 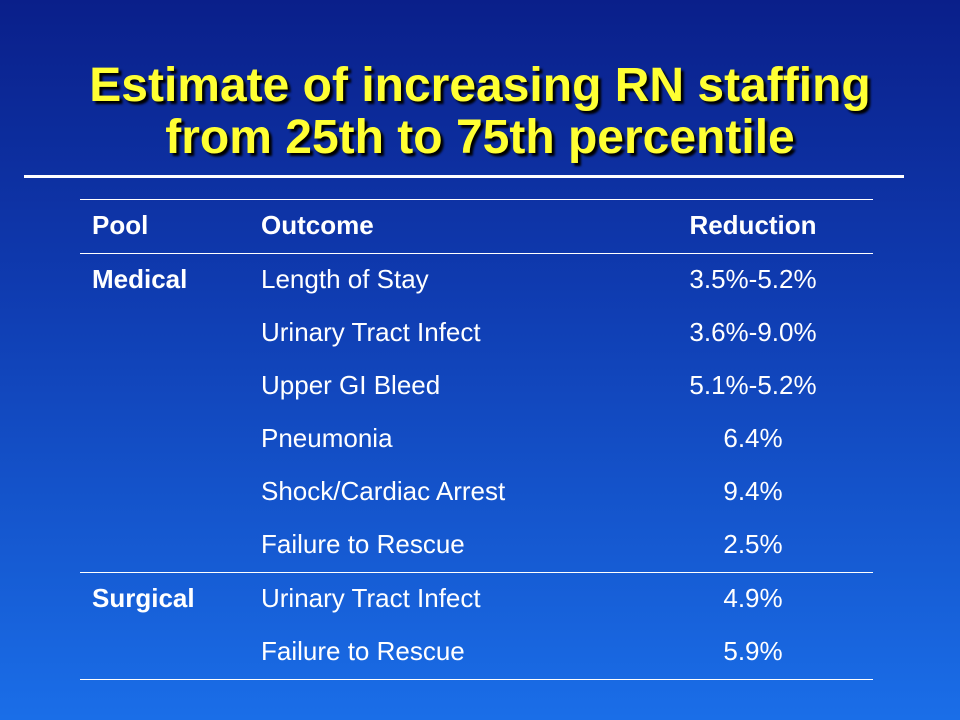 What do you see at coordinates (327, 438) in the screenshot?
I see `outcome-cell: Pneumonia` at bounding box center [327, 438].